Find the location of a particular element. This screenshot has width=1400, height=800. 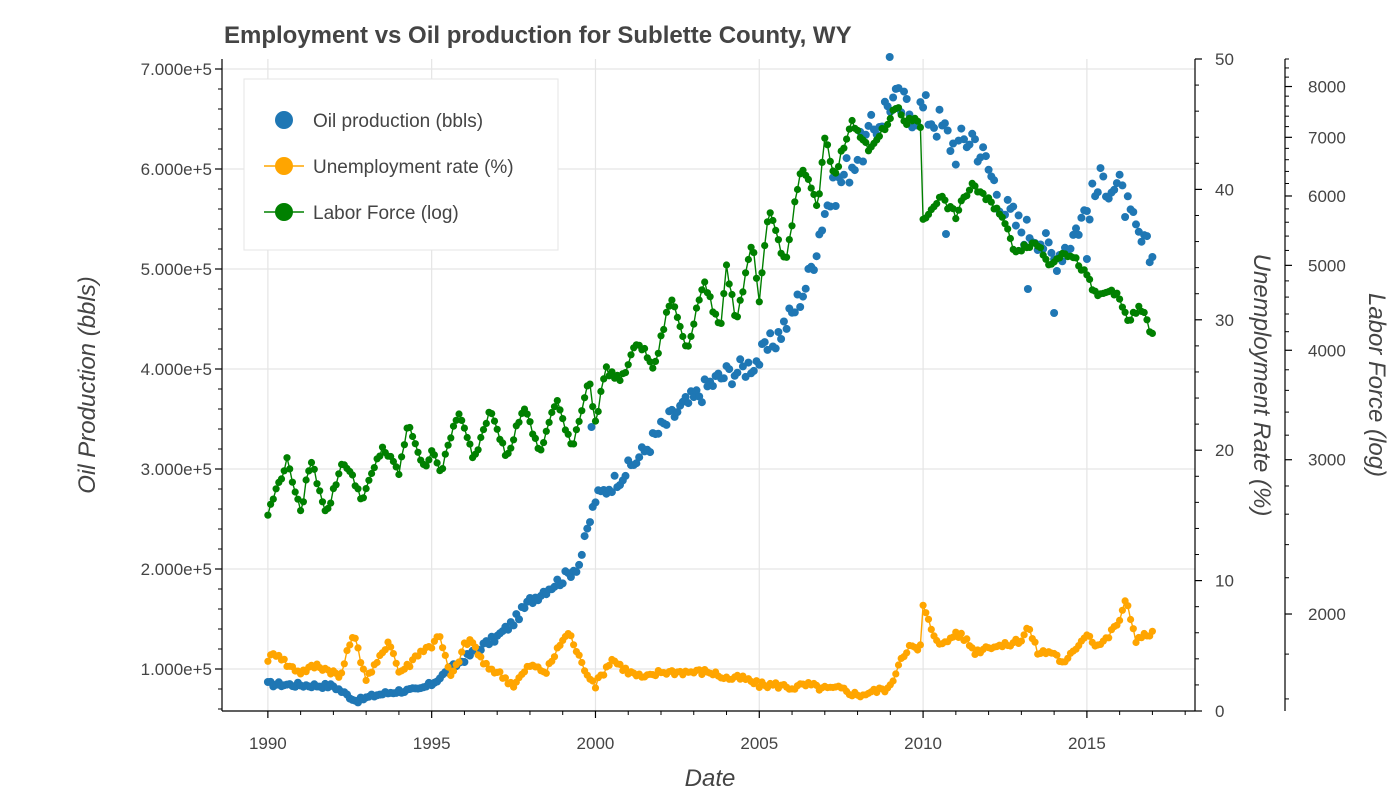

right-y-tick-label-unemployment: 30 is located at coordinates (1224, 320).